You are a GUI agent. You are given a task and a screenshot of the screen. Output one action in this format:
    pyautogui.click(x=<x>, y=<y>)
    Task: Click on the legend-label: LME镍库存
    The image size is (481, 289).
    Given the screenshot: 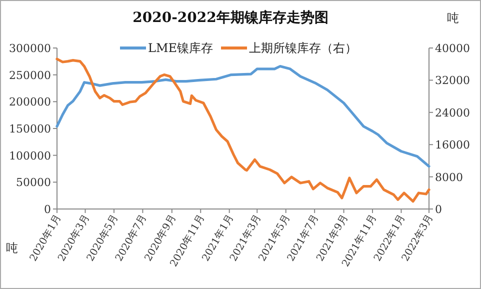 What is the action you would take?
    pyautogui.click(x=181, y=48)
    